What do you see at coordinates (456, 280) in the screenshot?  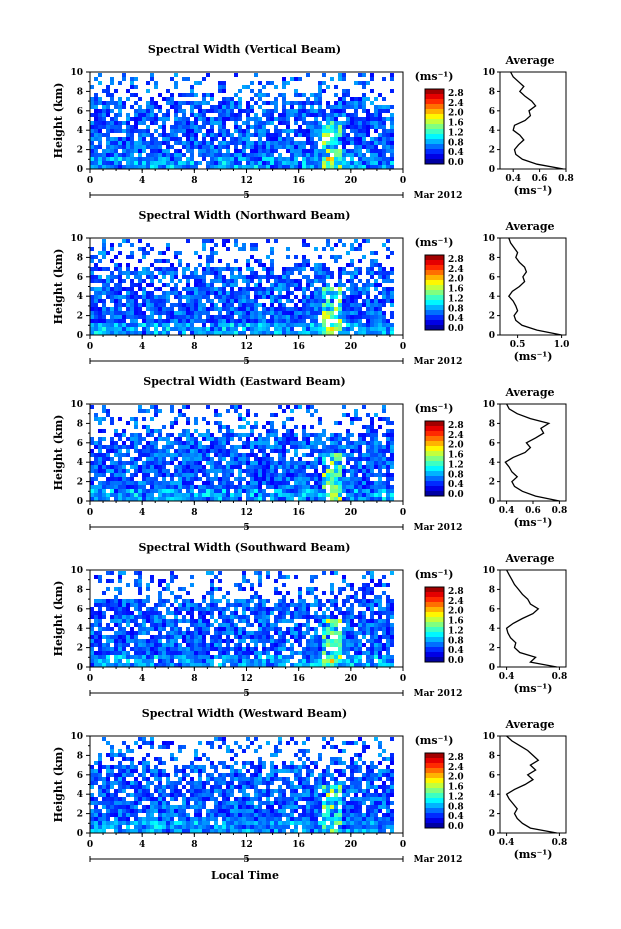 I see `colorbar-tick-label: 2.0` at bounding box center [456, 280].